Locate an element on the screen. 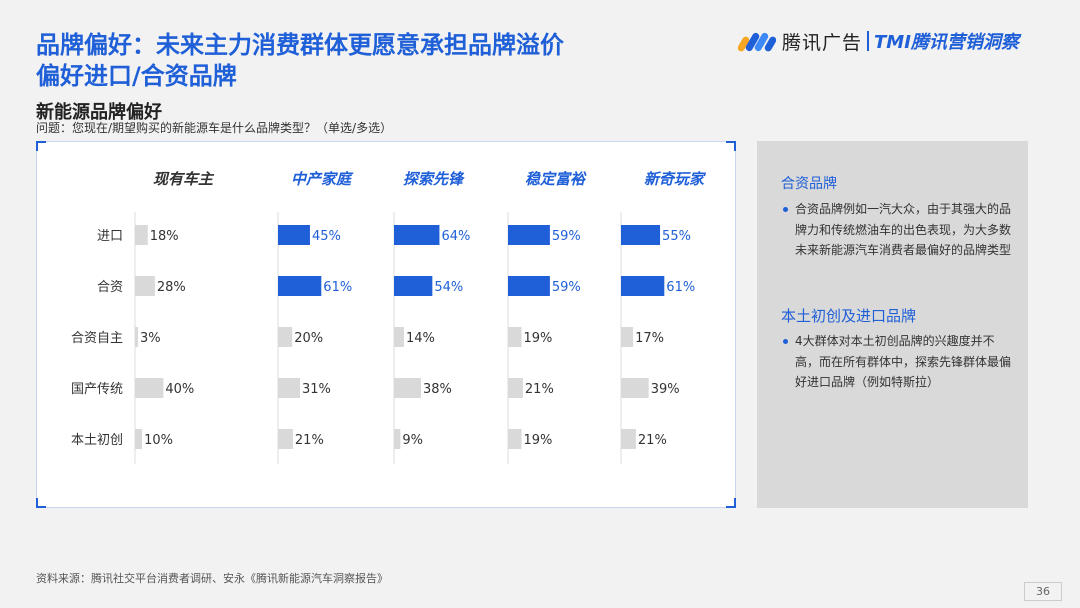 The width and height of the screenshot is (1080, 608). data-label: 28% is located at coordinates (171, 287).